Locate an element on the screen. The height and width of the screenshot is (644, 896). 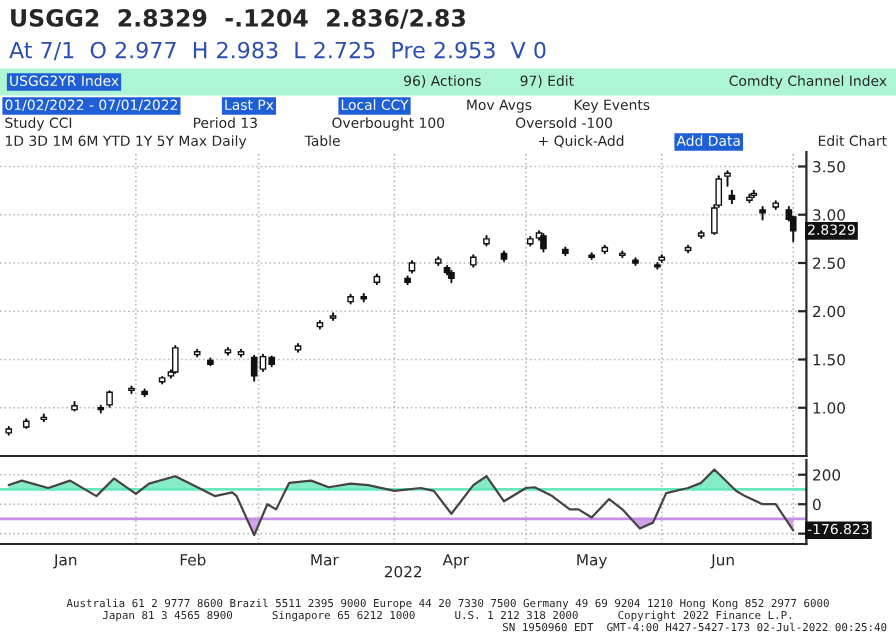
chart-subtitle: At 7/1 O 2.977 H 2.983 L 2.725 Pre 2.953 V 0 is located at coordinates (277, 51).